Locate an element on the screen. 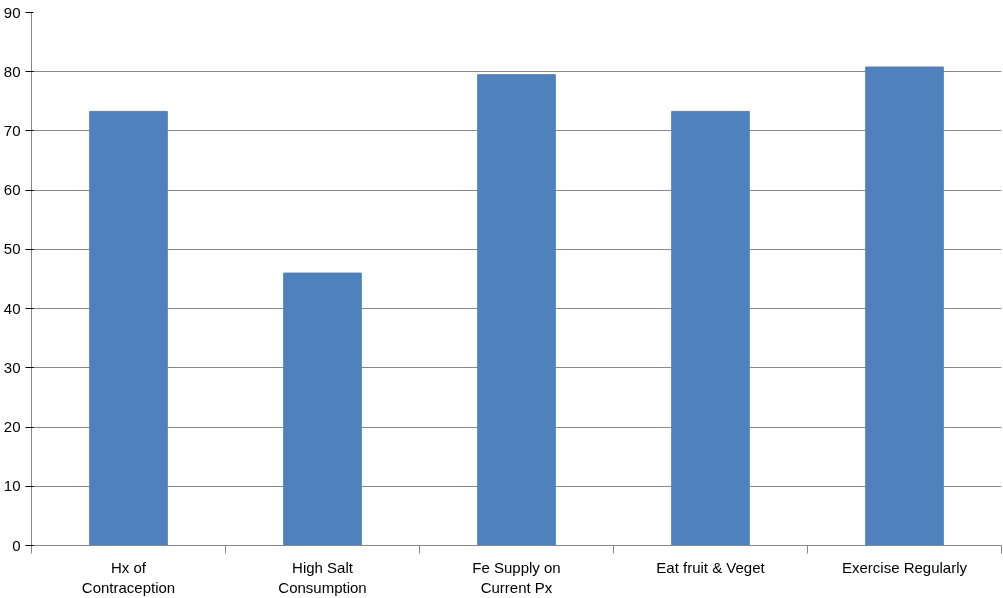 The width and height of the screenshot is (1003, 598). y-tick-label: 80 is located at coordinates (12, 71).